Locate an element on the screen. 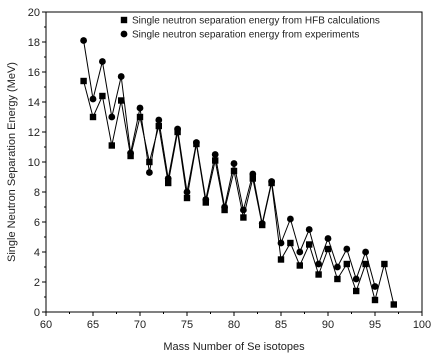 This screenshot has width=433, height=359. x-axis-title: Mass Number of Se isotopes is located at coordinates (234, 347).